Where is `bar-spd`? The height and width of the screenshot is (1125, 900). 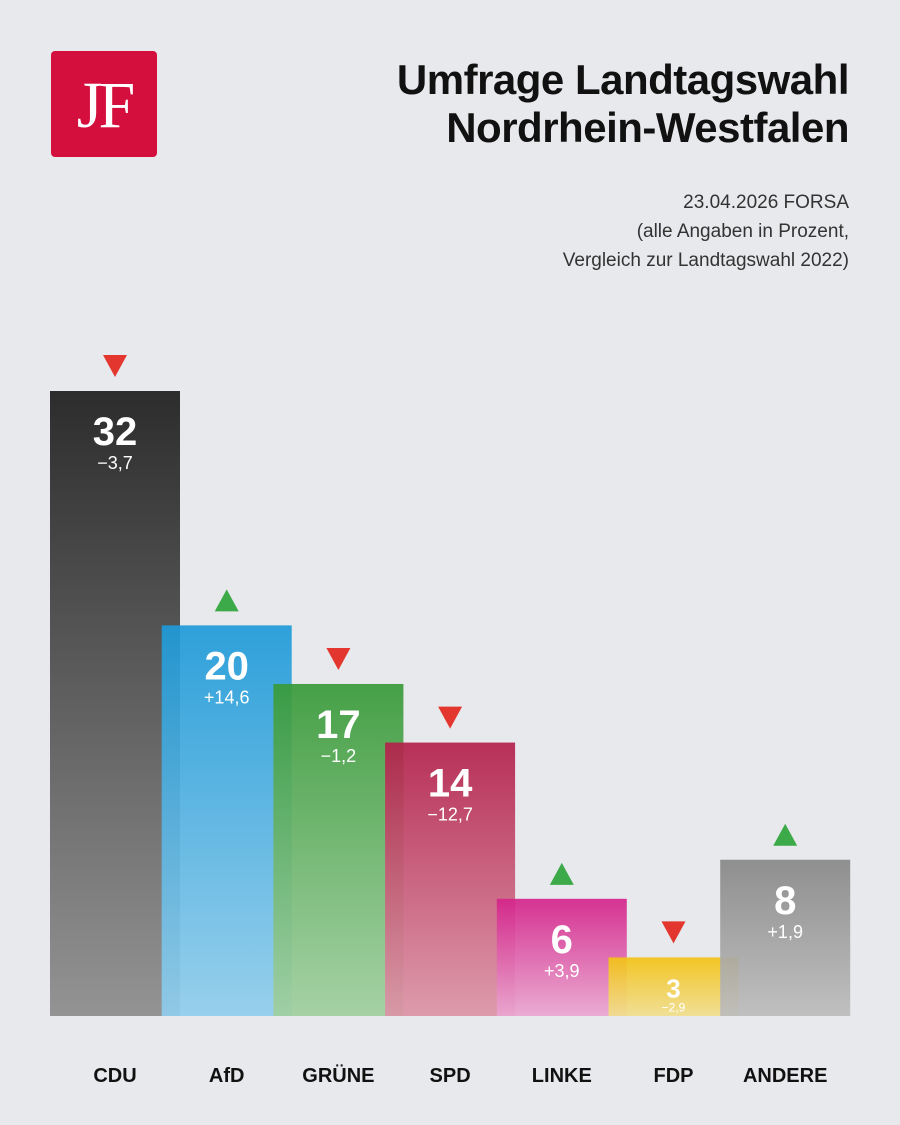
bar-spd is located at coordinates (450, 879).